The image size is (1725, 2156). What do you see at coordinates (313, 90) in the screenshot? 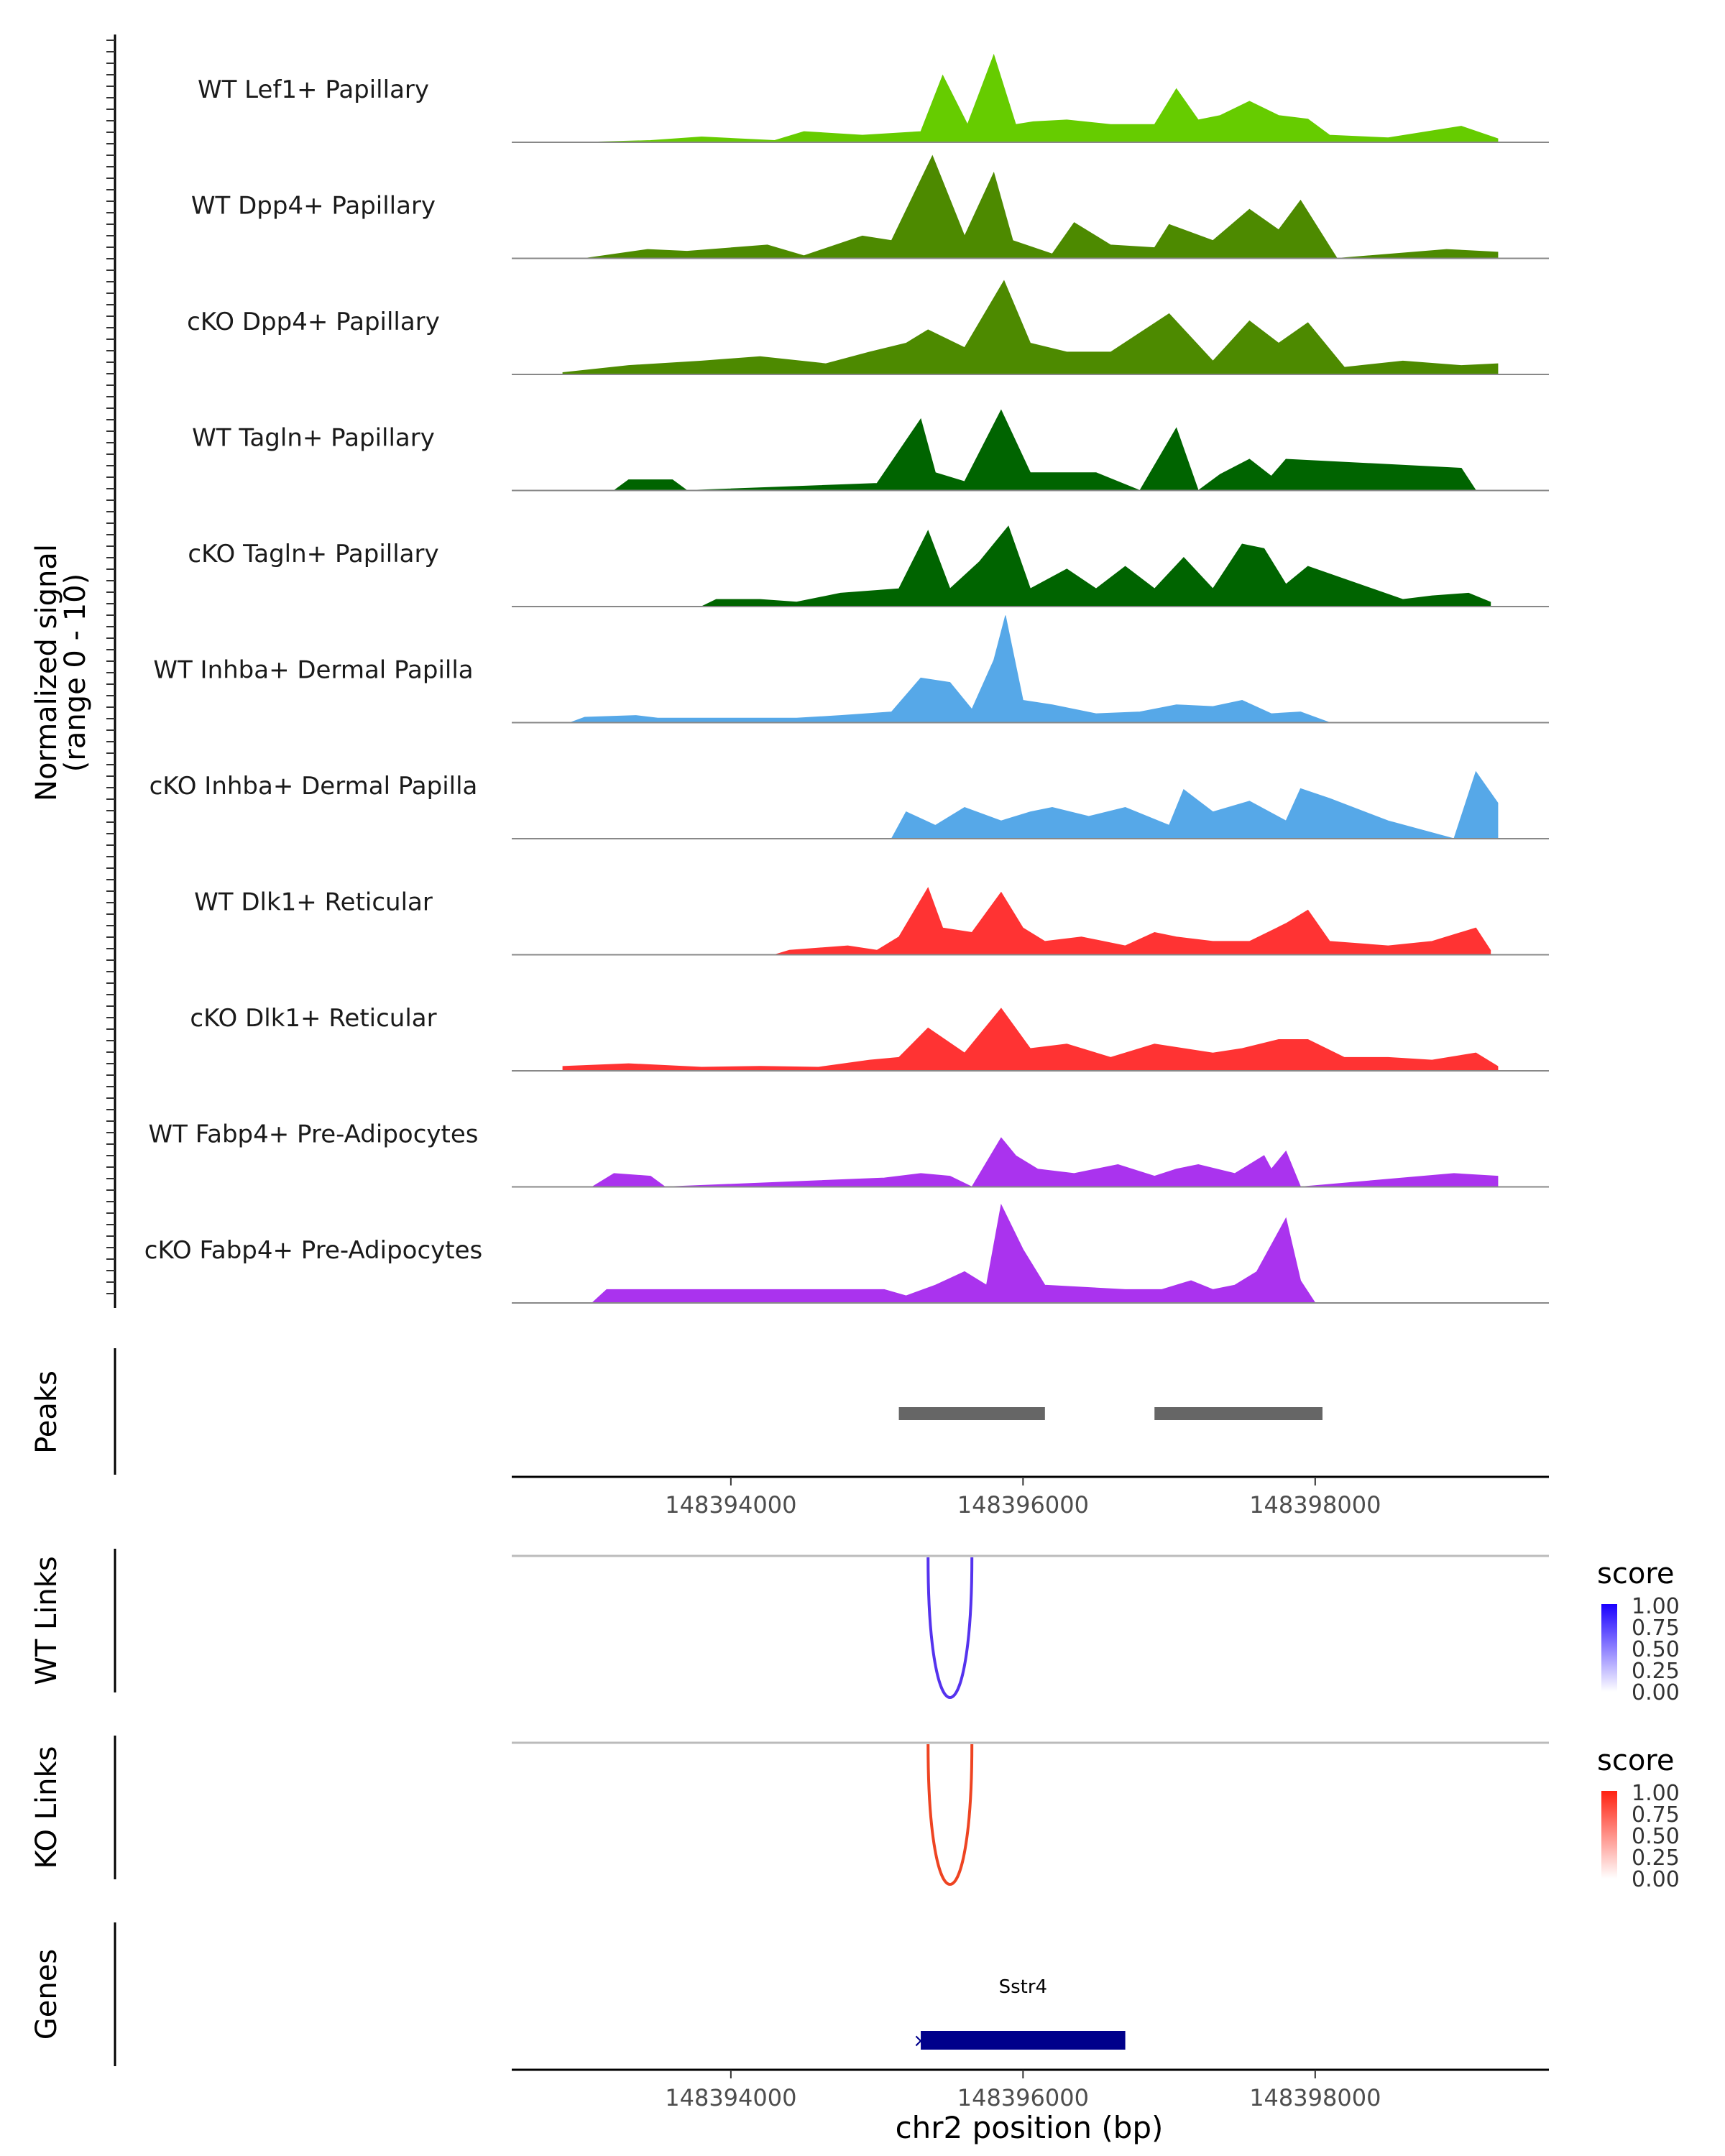
I see `track-1-label: WT Lef1+ Papillary` at bounding box center [313, 90].